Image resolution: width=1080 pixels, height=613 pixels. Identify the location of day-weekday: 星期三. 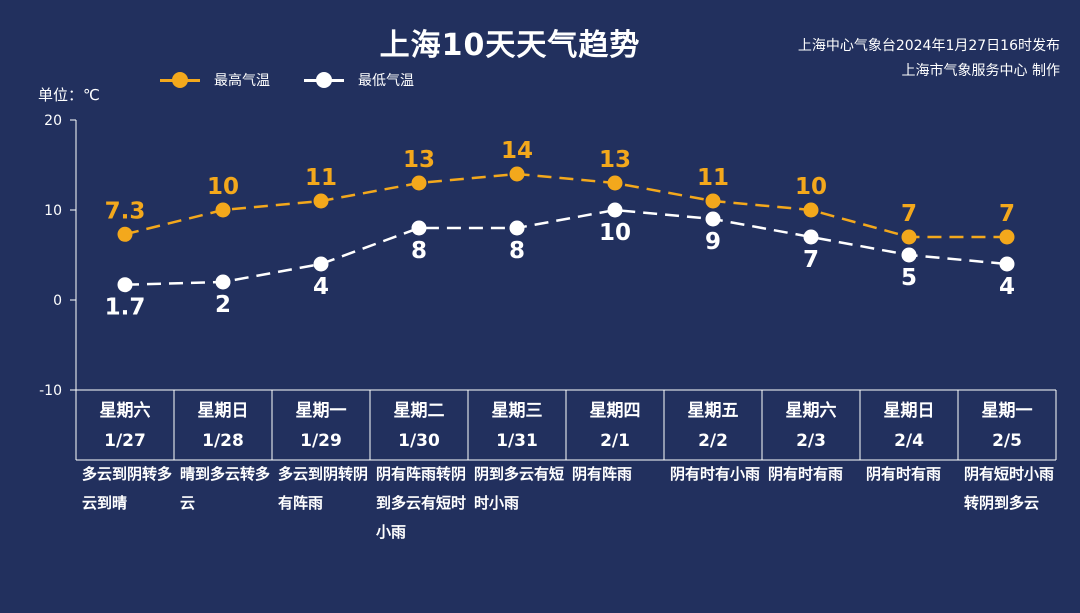
(517, 411).